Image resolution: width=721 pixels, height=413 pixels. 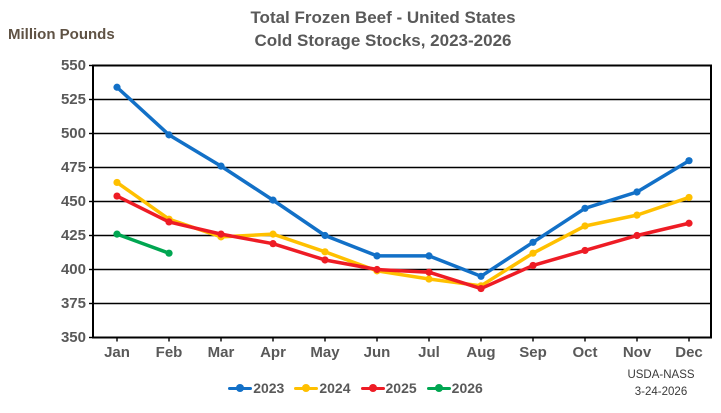 I want to click on x-tick-label-dec: Dec, so click(x=689, y=352).